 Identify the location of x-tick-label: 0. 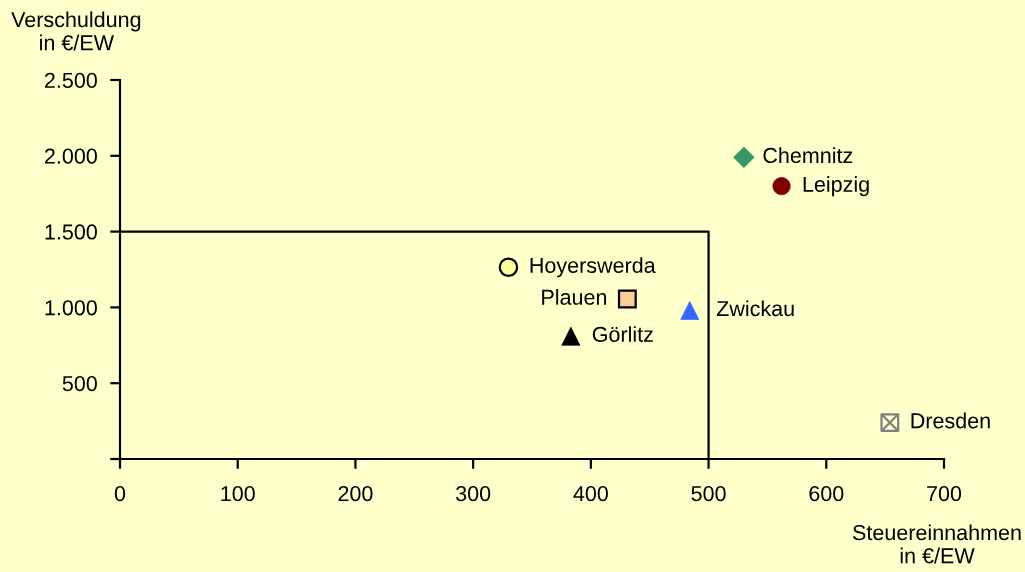
(120, 493).